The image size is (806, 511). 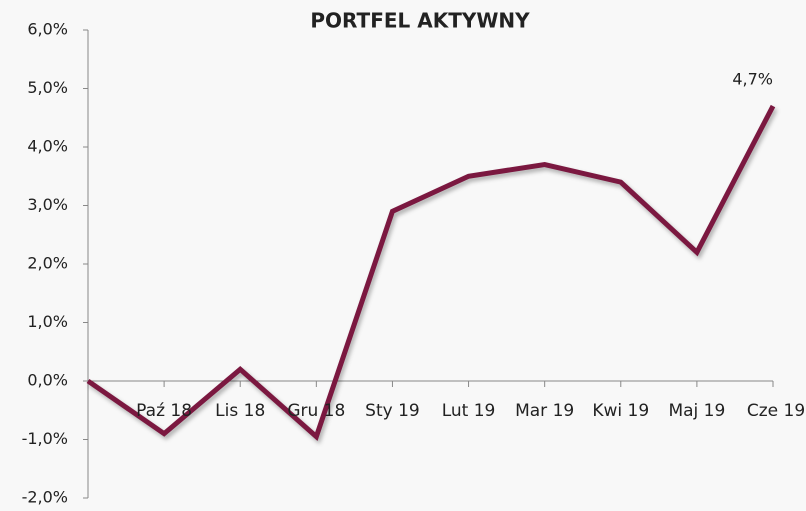 What do you see at coordinates (316, 411) in the screenshot?
I see `x-tick-label: Gru 18` at bounding box center [316, 411].